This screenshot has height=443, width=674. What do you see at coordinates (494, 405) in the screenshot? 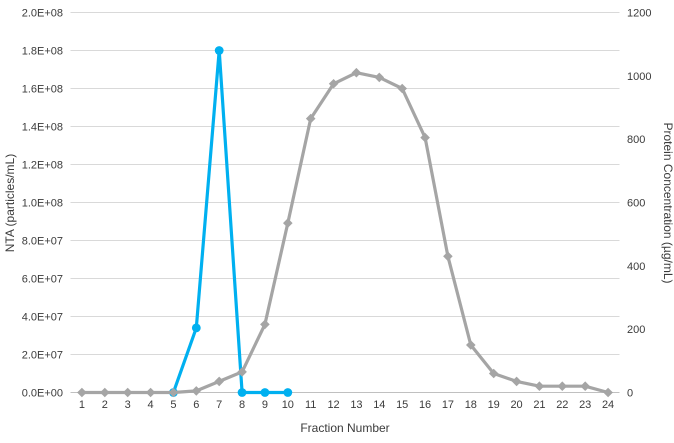
I see `x-tick-label: 19` at bounding box center [494, 405].